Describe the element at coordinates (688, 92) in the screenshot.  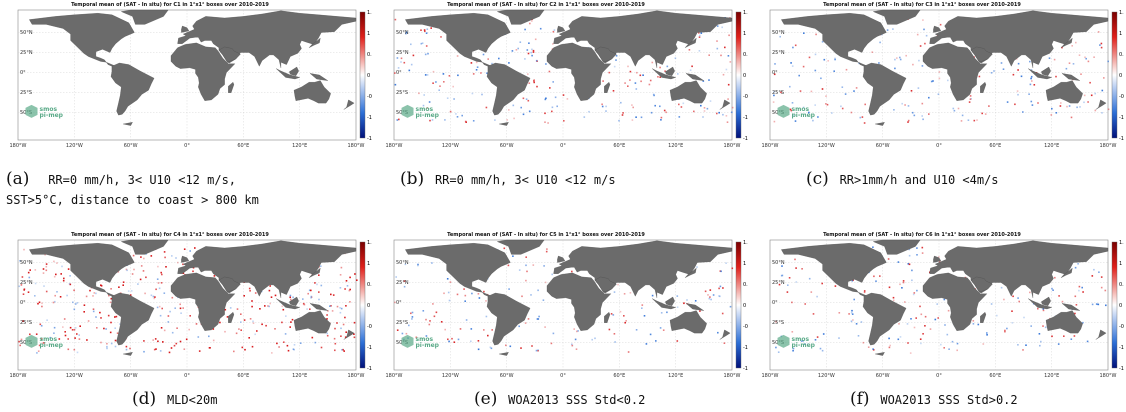
I see `land-australia` at that location.